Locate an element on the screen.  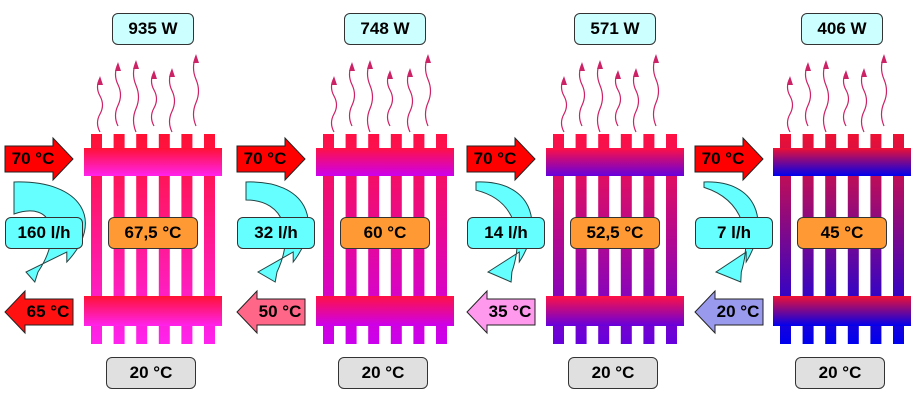
mean-temperature-label: 52,5 °C is located at coordinates (615, 233).